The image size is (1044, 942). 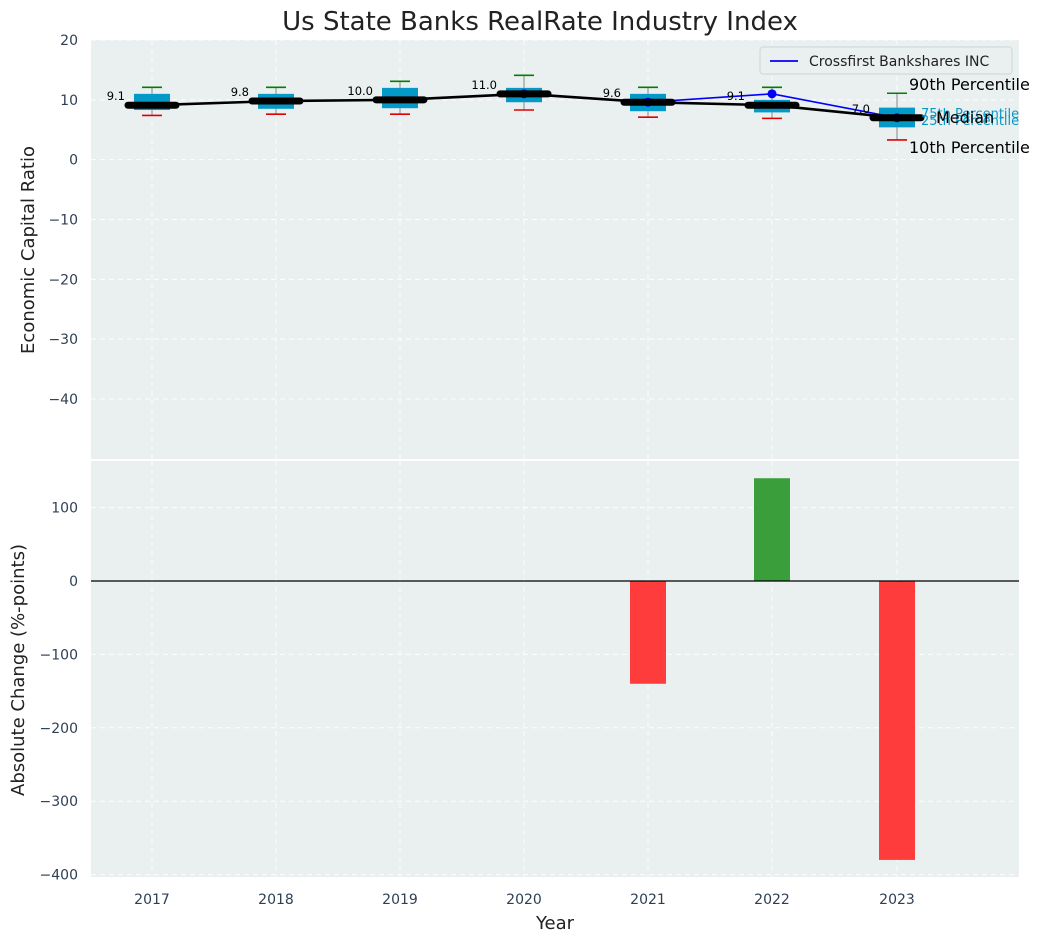 What do you see at coordinates (516, 100) in the screenshot?
I see `median-series: 9.1 9.8 10.0 11.0 9.6 9.1 7.0` at bounding box center [516, 100].